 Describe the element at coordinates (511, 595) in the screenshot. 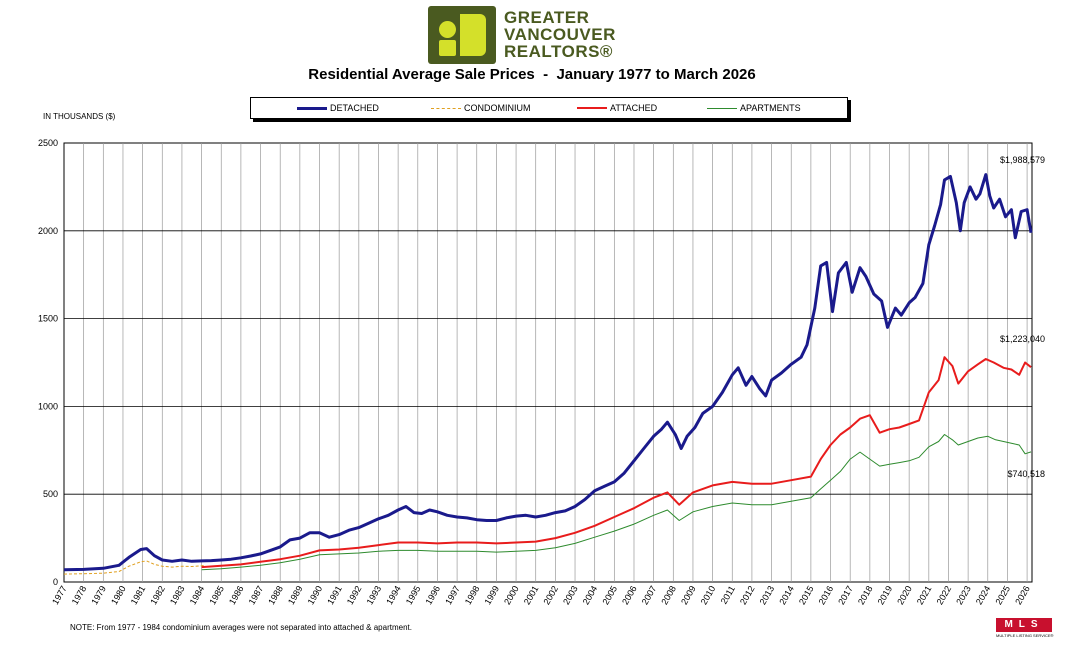

I see `x-tick-label: 2000` at that location.